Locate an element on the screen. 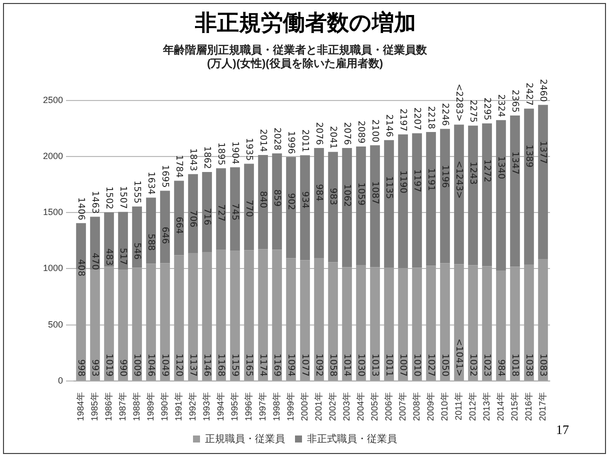 The width and height of the screenshot is (611, 459). x-tick-label: 2015年 is located at coordinates (514, 407).